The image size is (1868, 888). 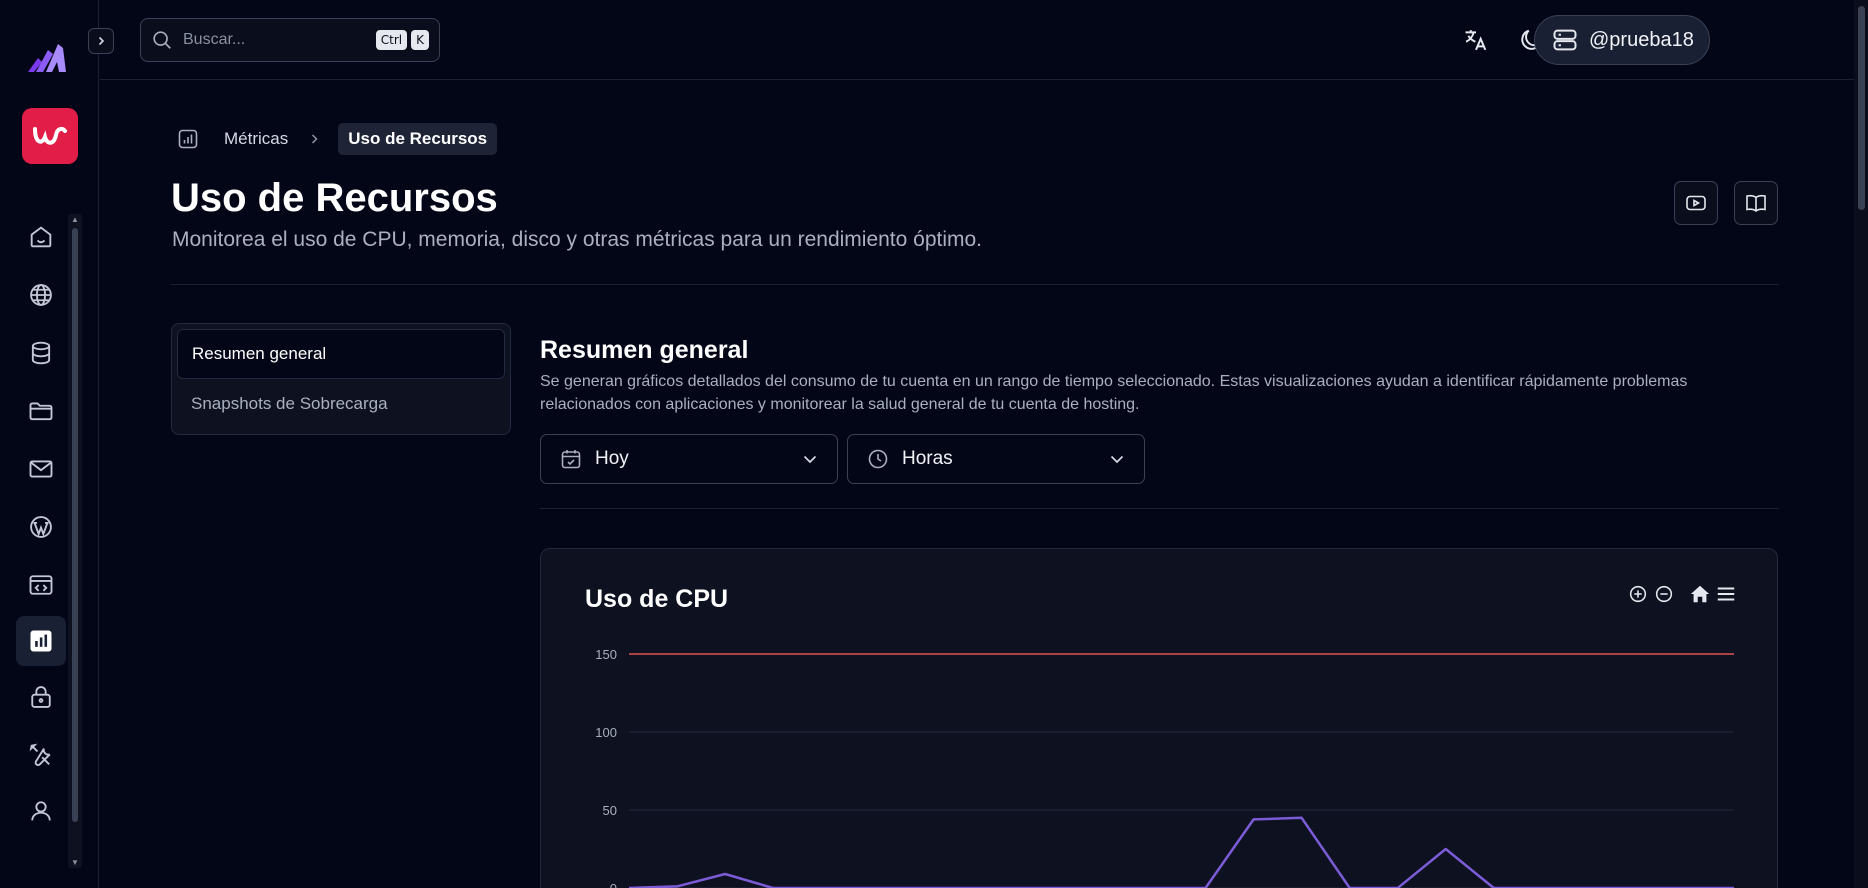 I want to click on documentation-button, so click(x=1756, y=203).